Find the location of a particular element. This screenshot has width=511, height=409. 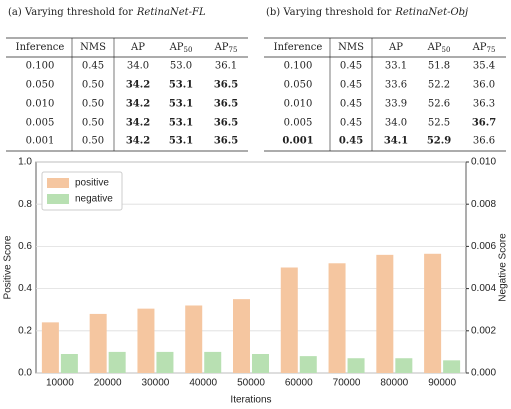

caption-method: RetinaNet-Obj is located at coordinates (431, 12).